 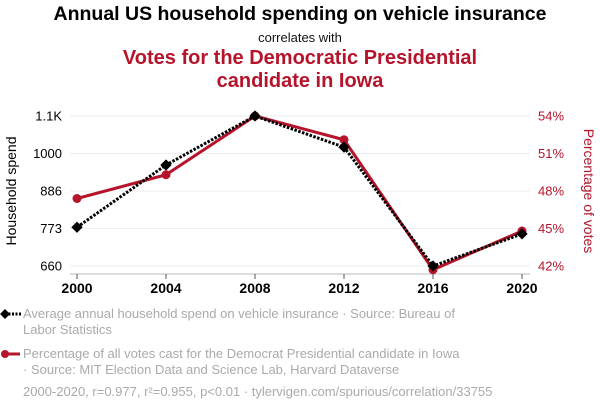 What do you see at coordinates (300, 81) in the screenshot?
I see `title2-line2: candidate in Iowa` at bounding box center [300, 81].